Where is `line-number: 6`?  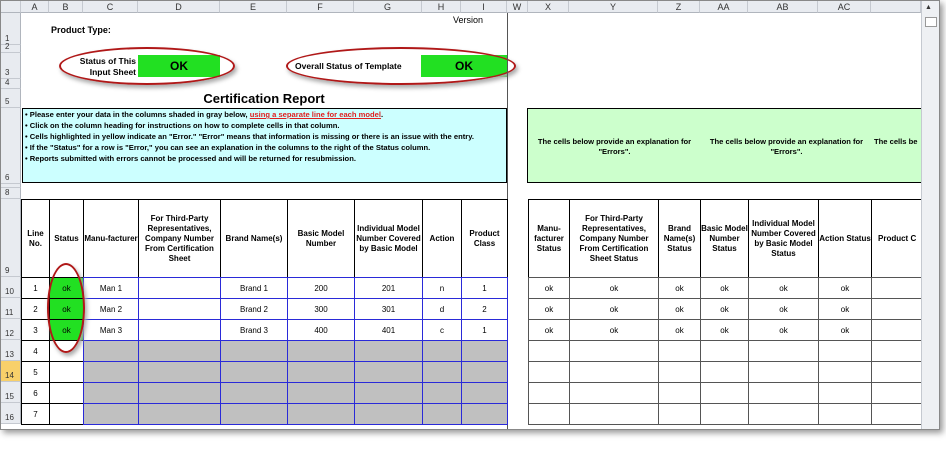
line-number: 6 is located at coordinates (35, 393).